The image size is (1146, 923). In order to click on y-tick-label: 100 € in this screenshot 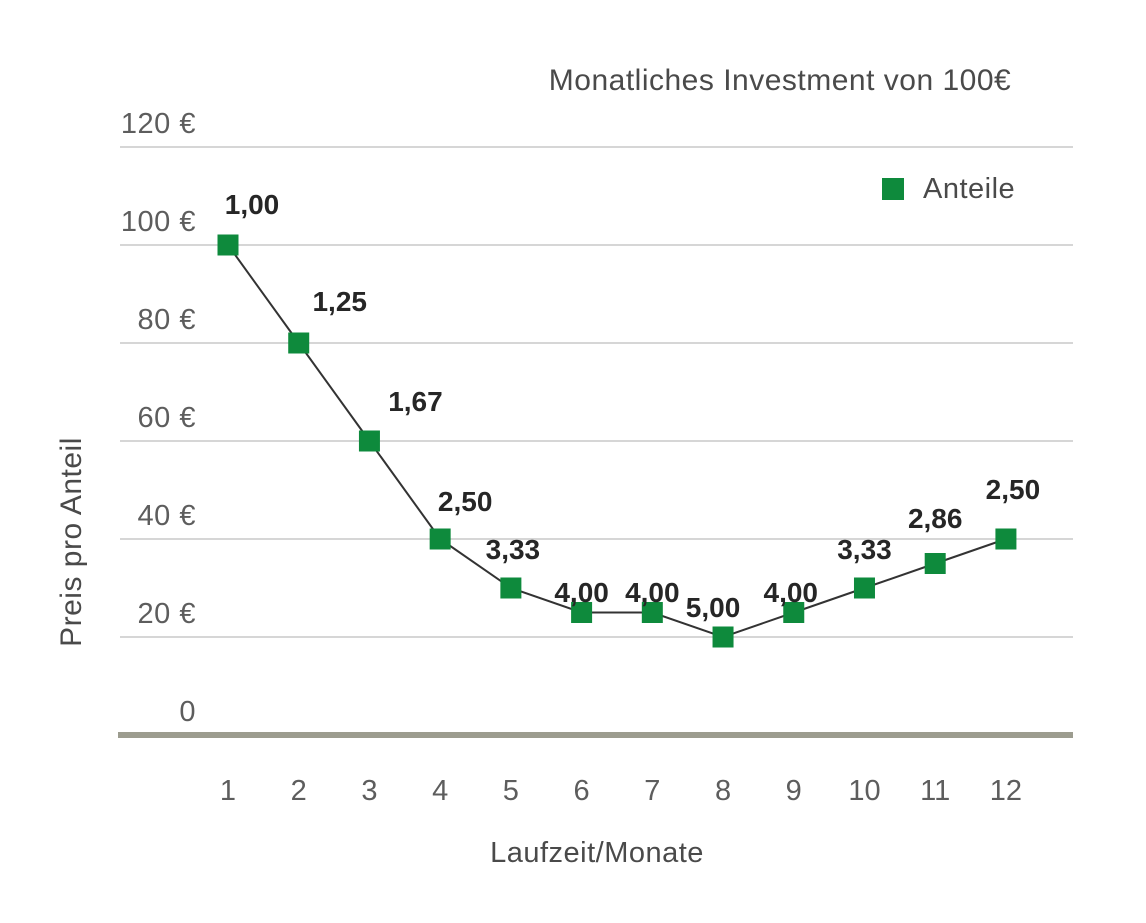, I will do `click(158, 222)`.